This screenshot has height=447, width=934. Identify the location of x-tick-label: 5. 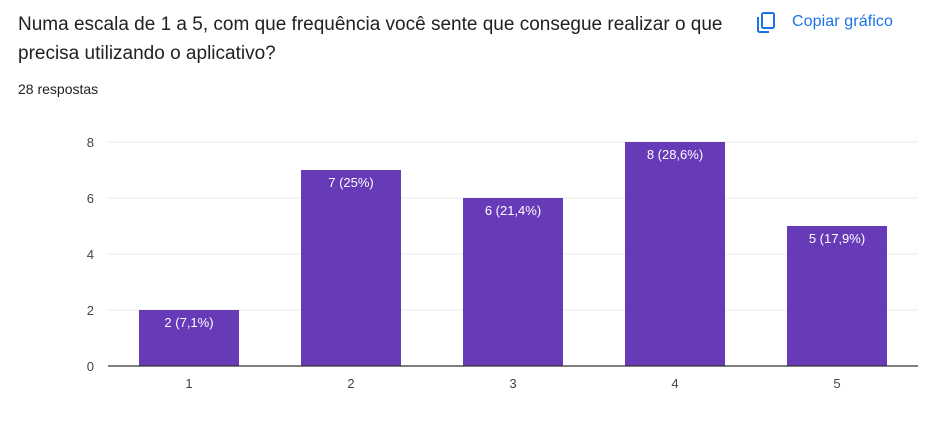
(836, 383).